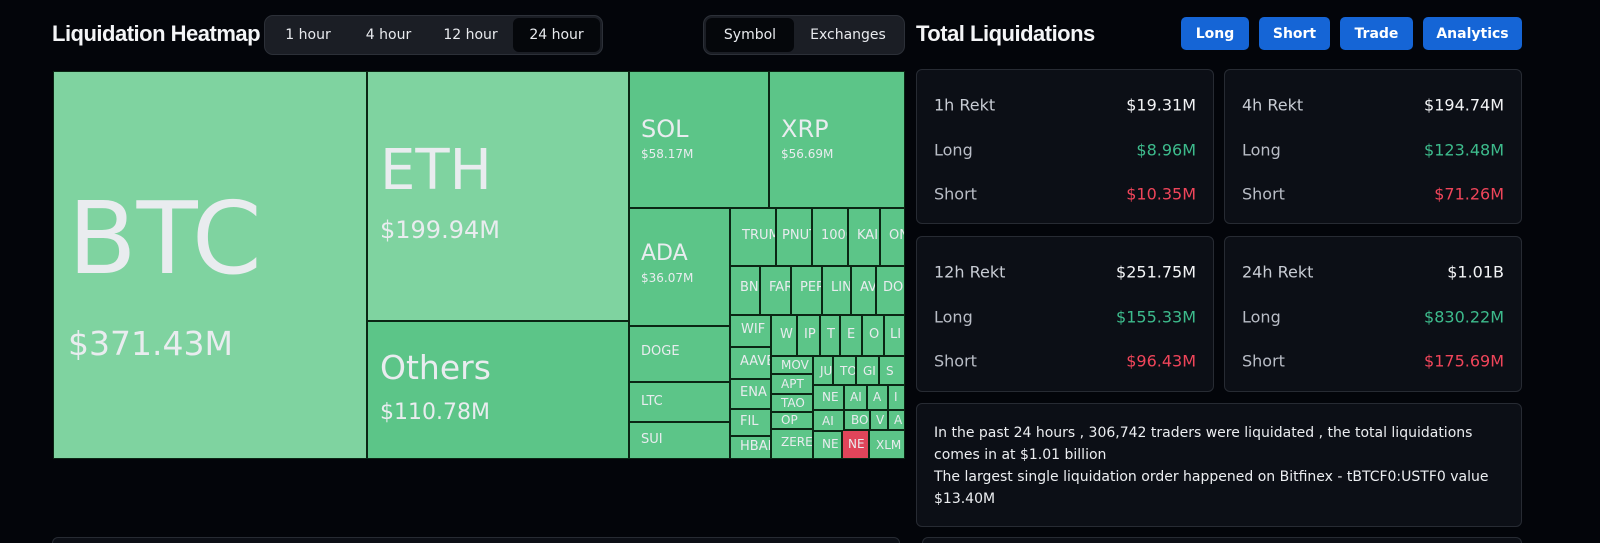  What do you see at coordinates (784, 335) in the screenshot?
I see `heatmap-tile: W` at bounding box center [784, 335].